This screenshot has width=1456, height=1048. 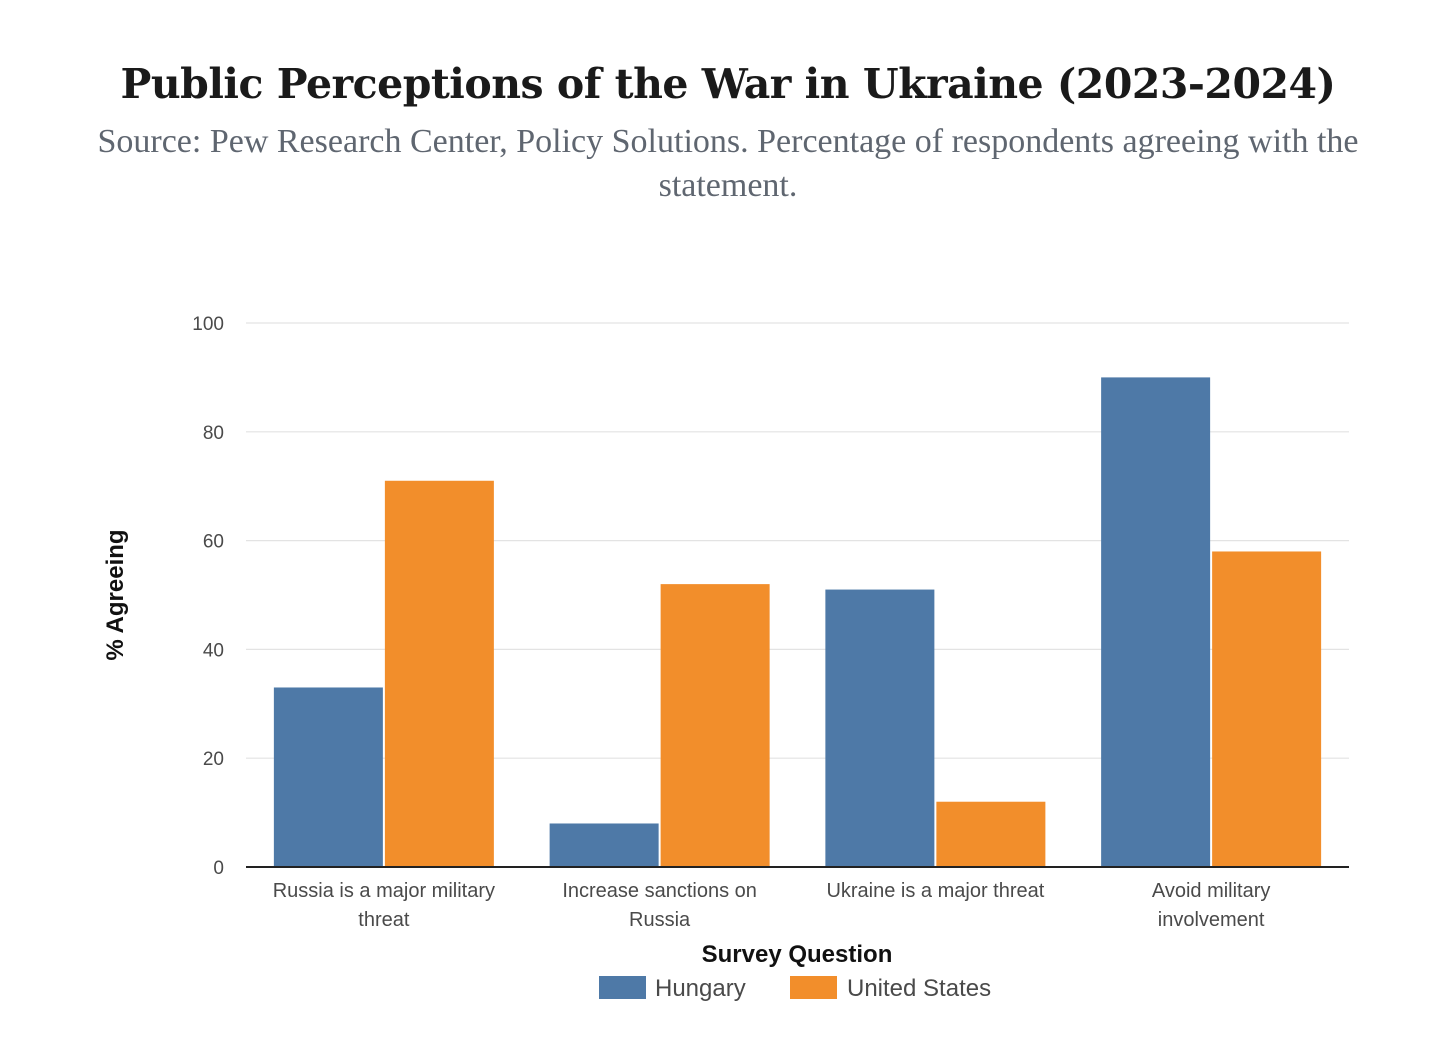 What do you see at coordinates (1211, 920) in the screenshot?
I see `x-category-label: involvement` at bounding box center [1211, 920].